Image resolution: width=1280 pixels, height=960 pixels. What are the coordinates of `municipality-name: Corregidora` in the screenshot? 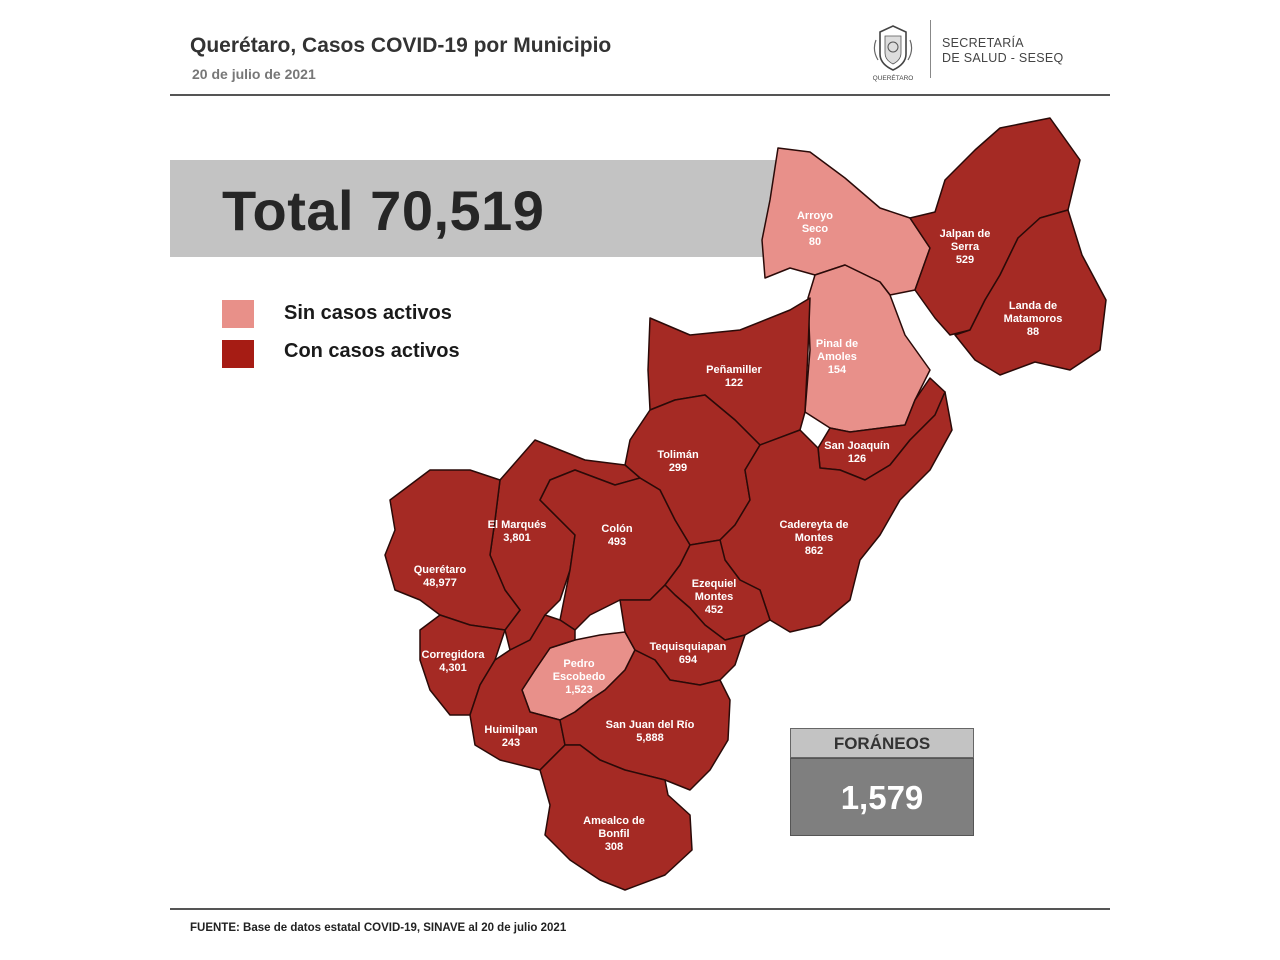 It's located at (454, 655).